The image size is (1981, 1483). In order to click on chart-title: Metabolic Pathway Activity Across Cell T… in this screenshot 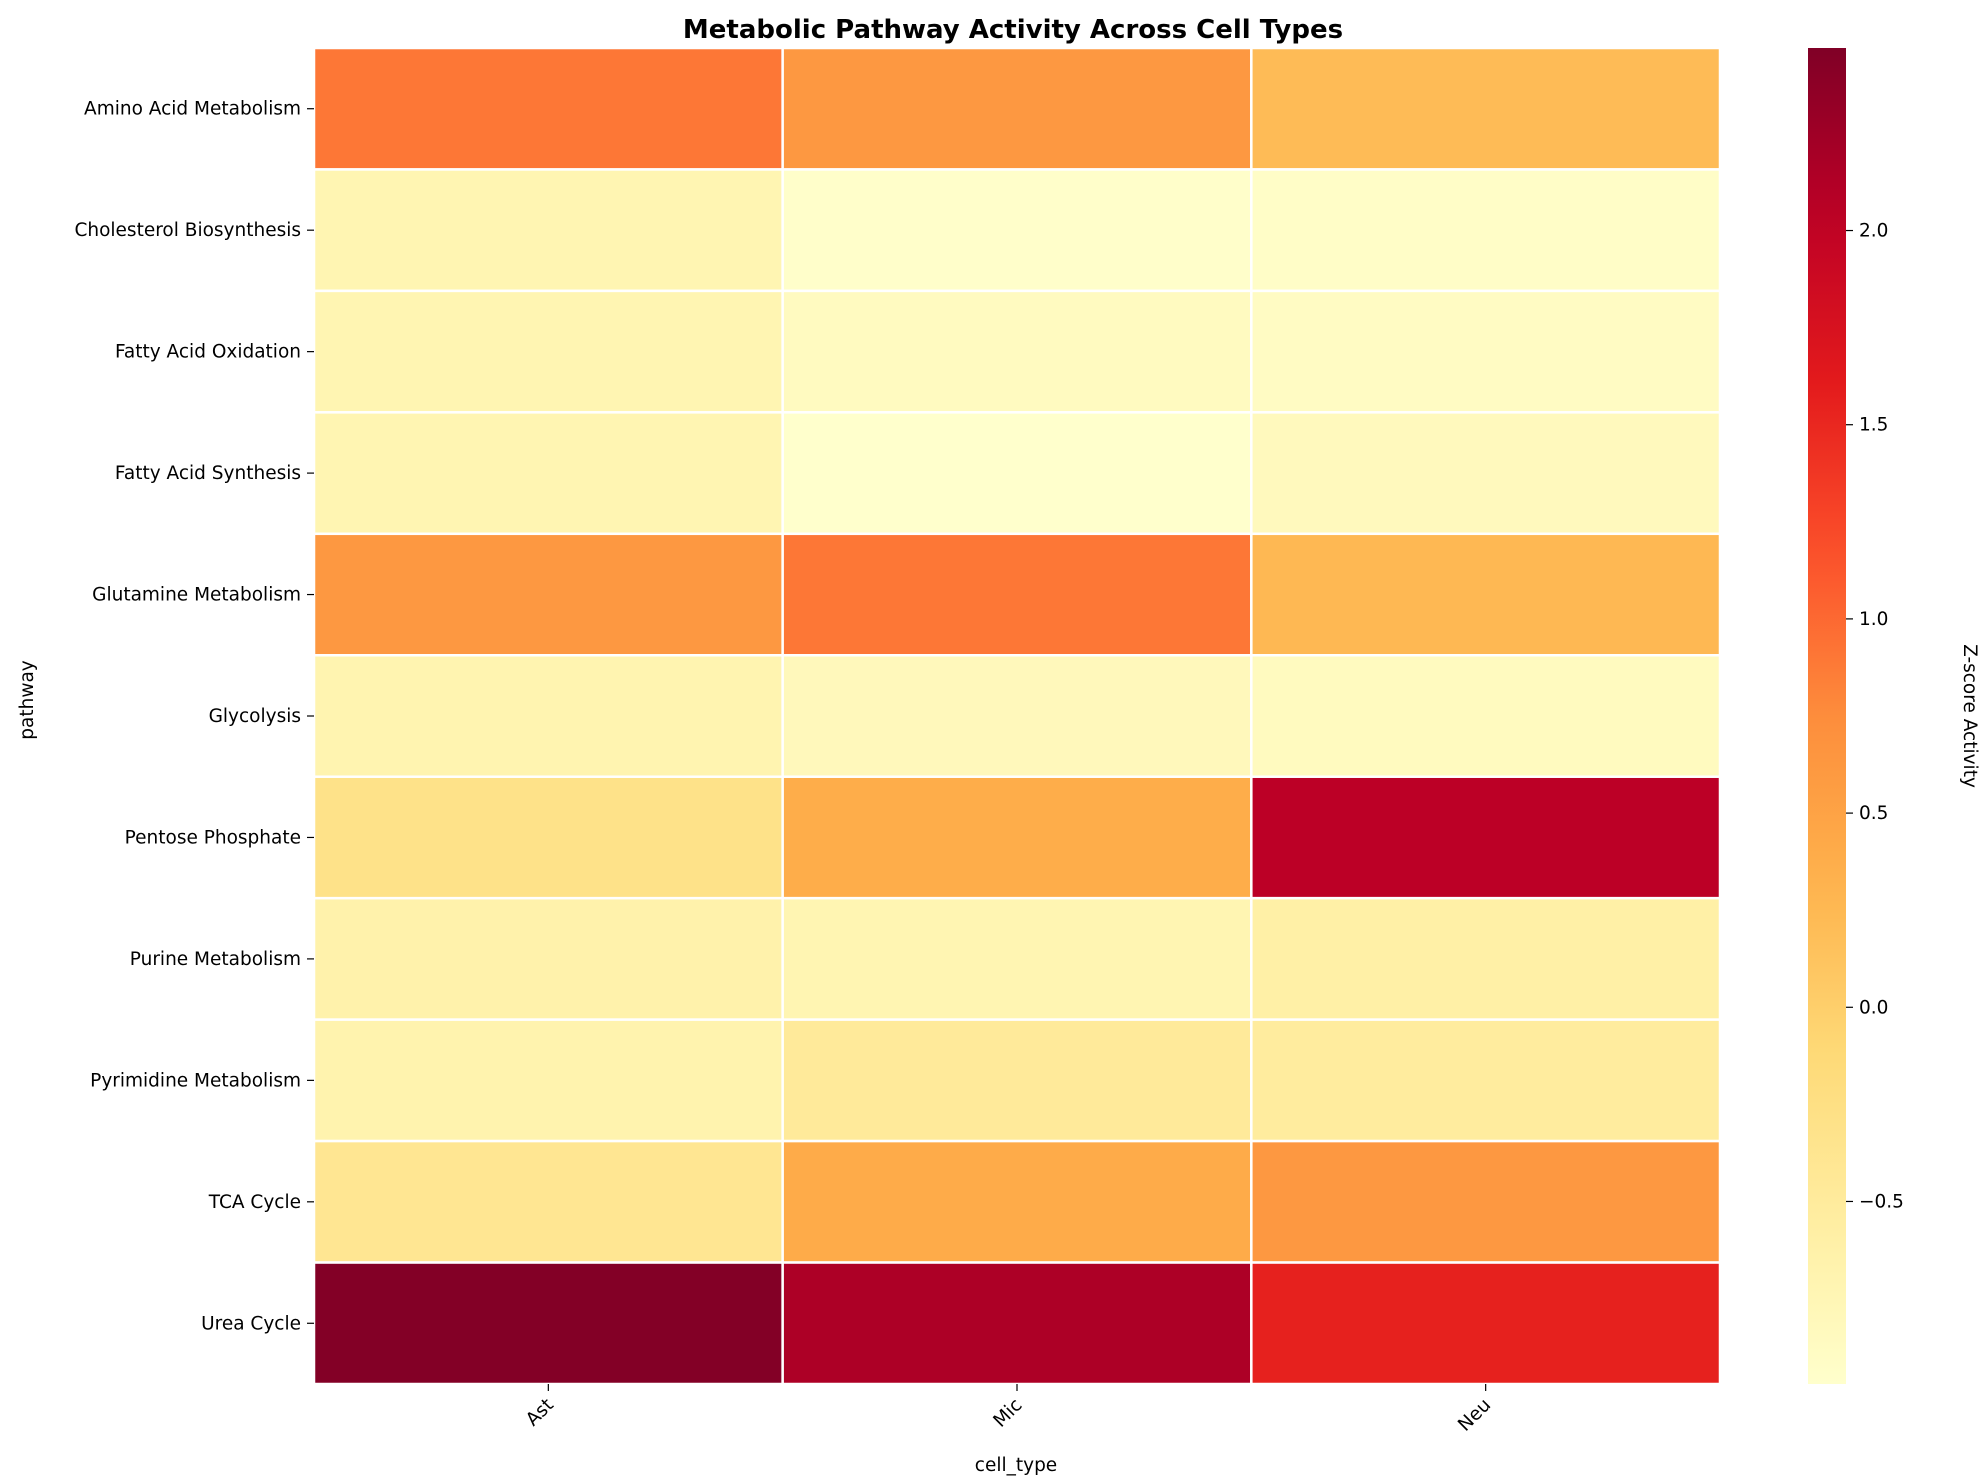, I will do `click(1013, 30)`.